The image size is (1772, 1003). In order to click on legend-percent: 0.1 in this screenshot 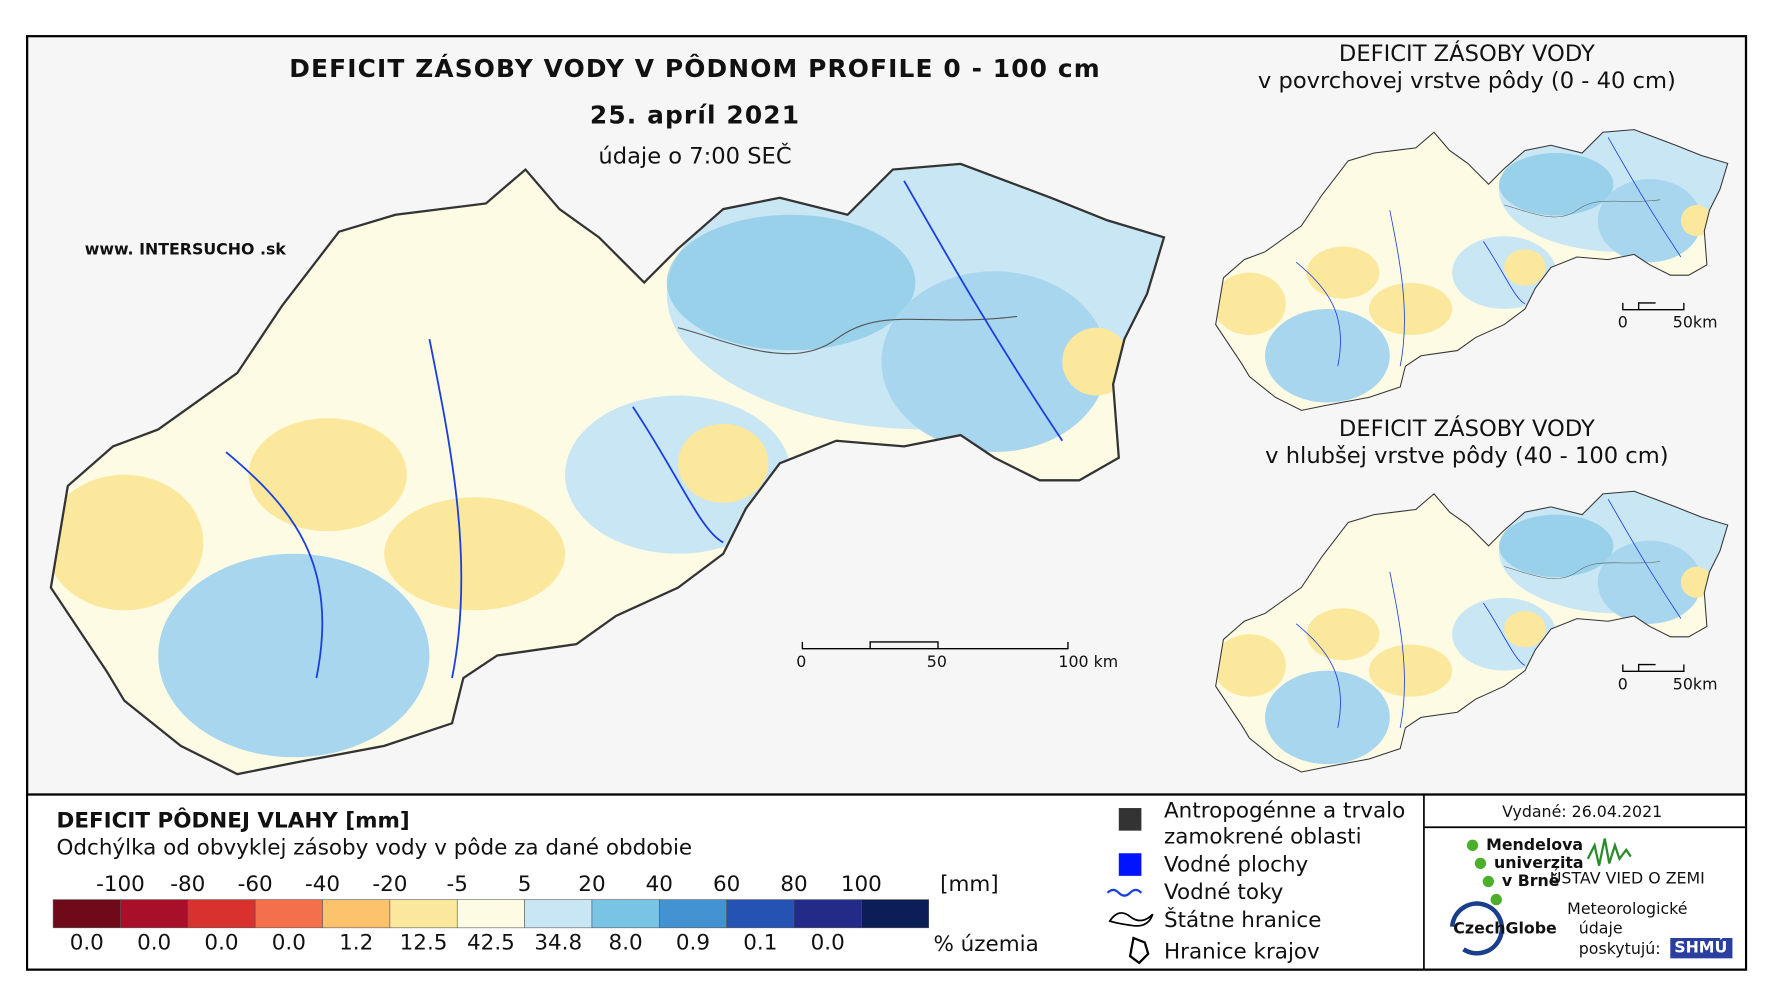, I will do `click(760, 943)`.